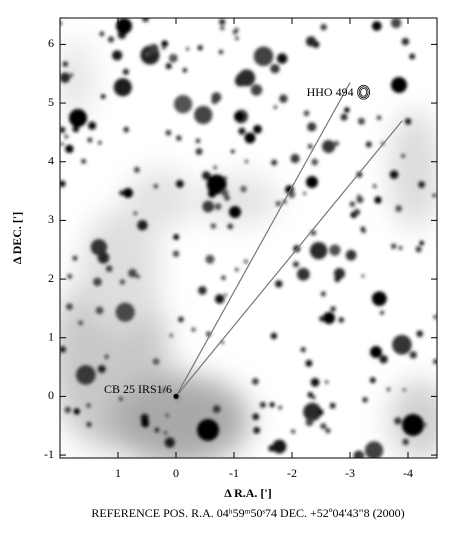 The height and width of the screenshot is (533, 450). I want to click on annotation: CB 25 IRS1/6, so click(138, 389).